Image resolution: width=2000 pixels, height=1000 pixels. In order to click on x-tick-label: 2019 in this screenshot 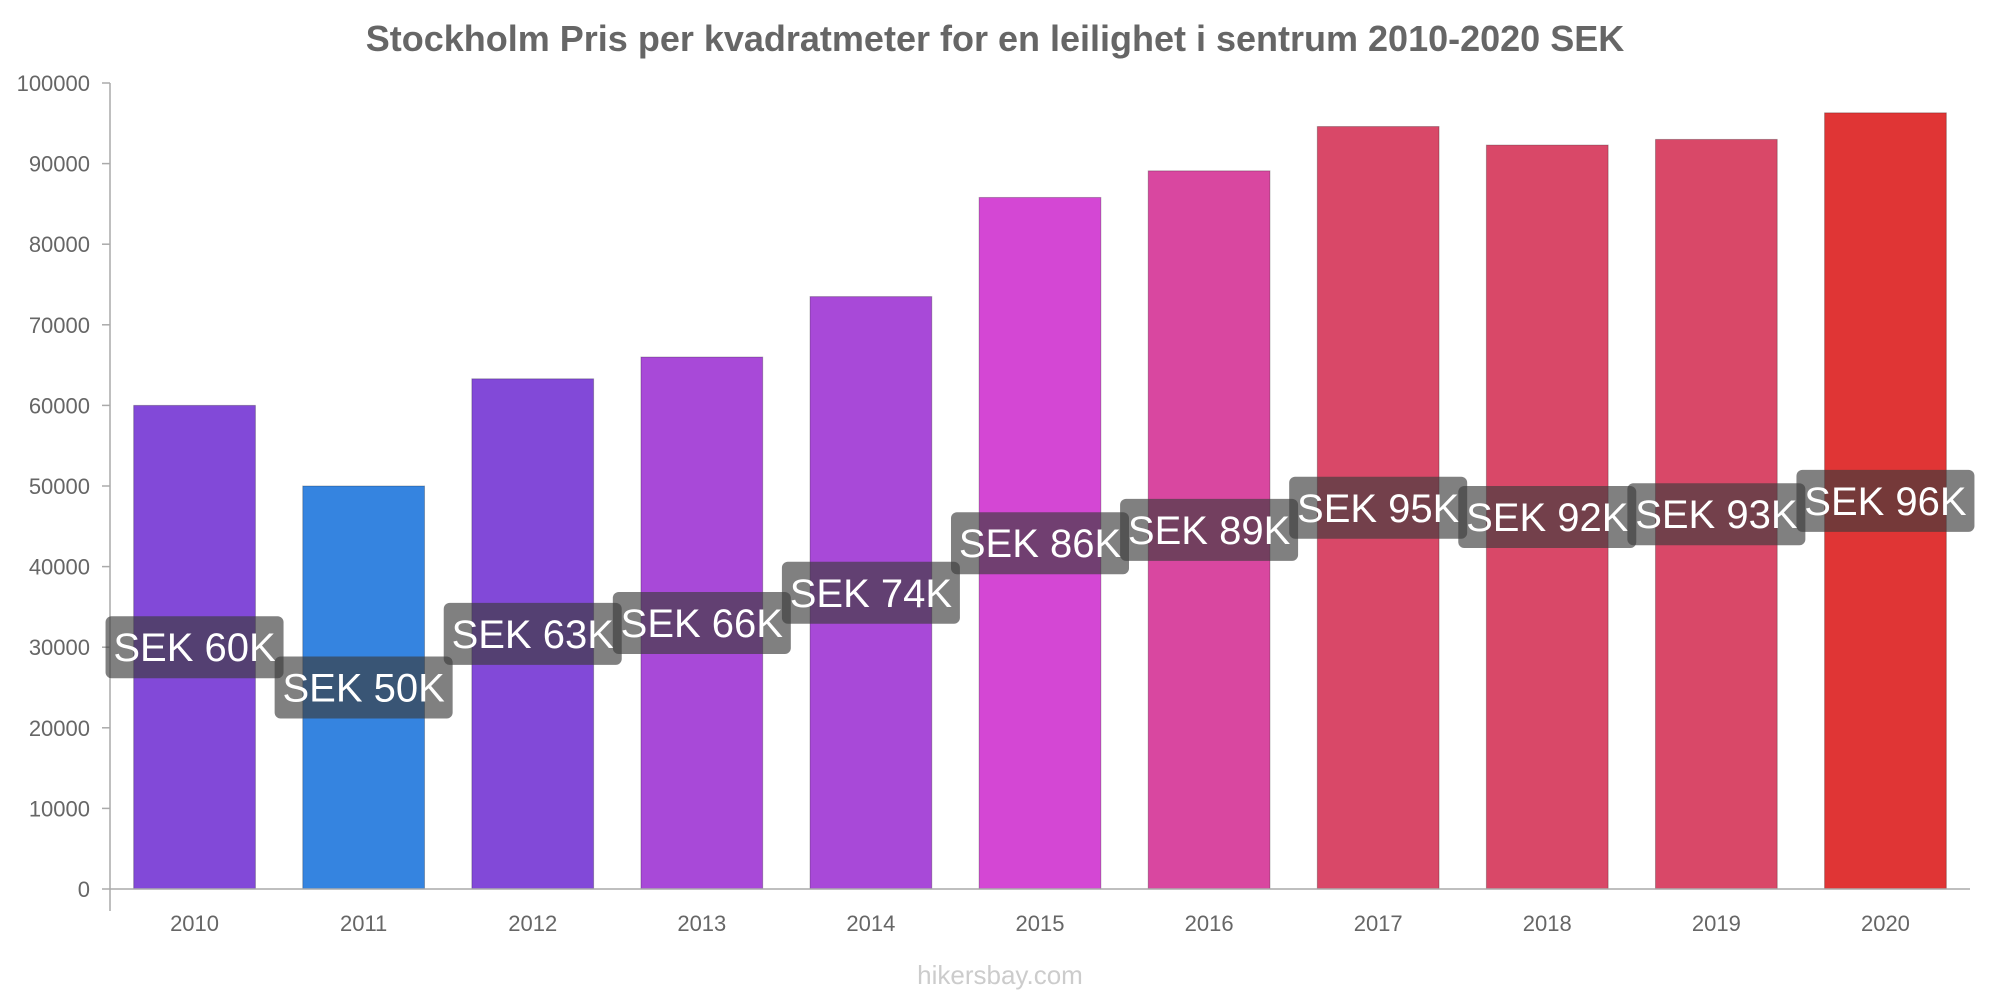, I will do `click(1716, 923)`.